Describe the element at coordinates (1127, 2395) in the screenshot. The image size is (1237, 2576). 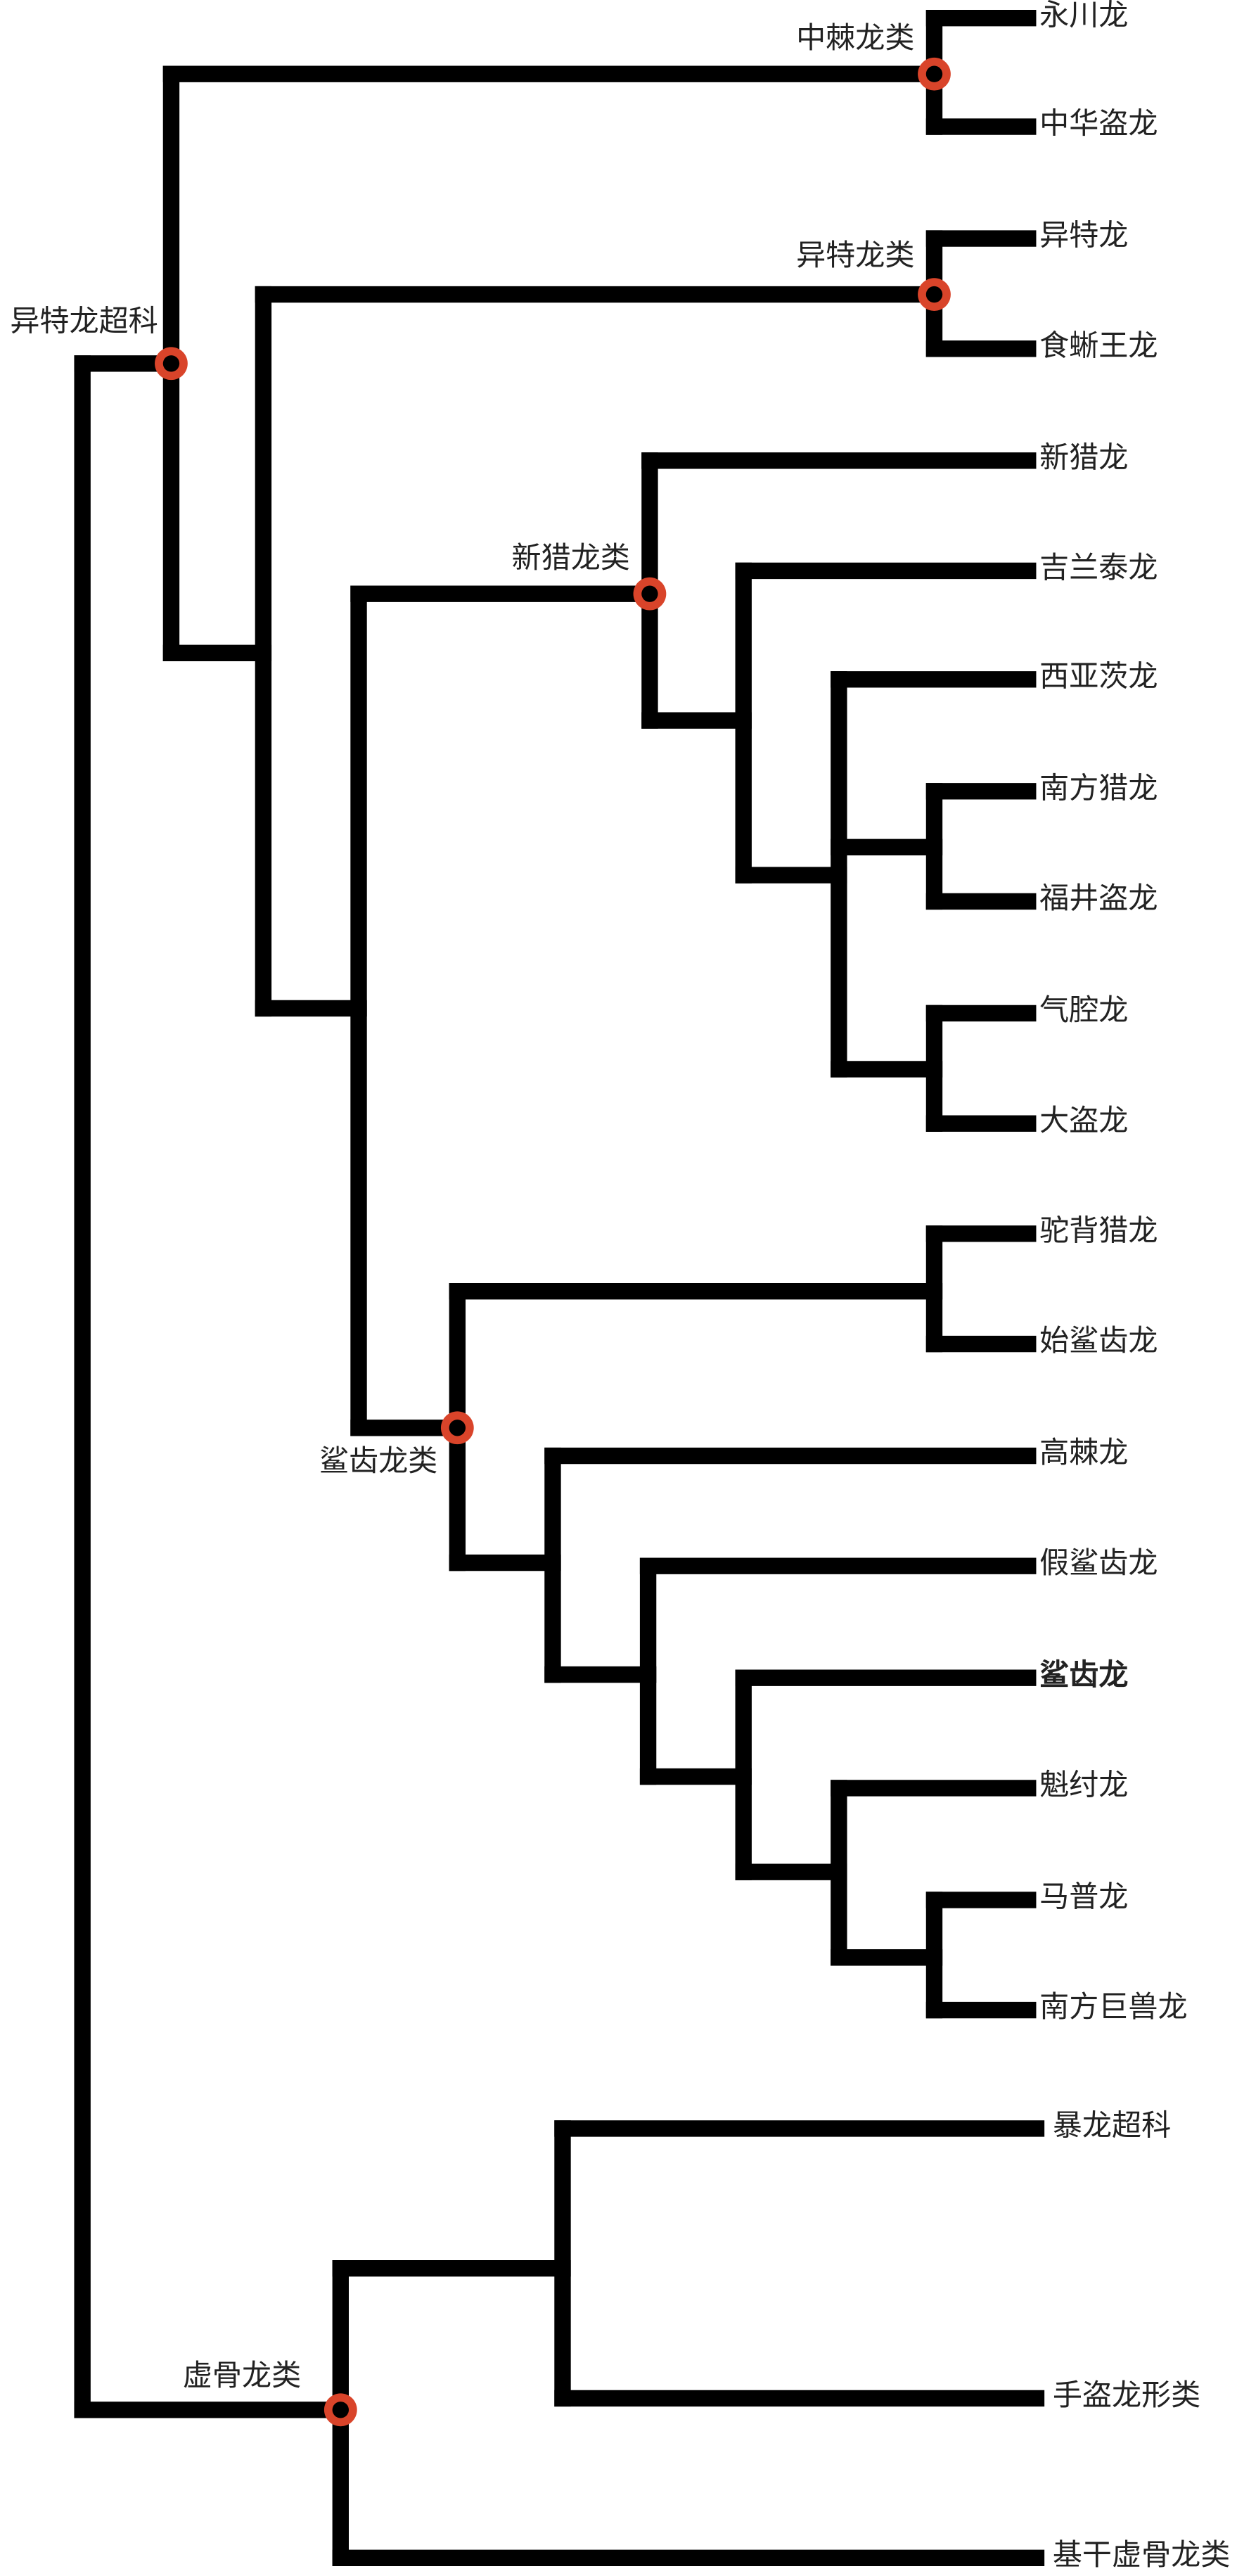
I see `leaf-label: 手盗龙形类` at that location.